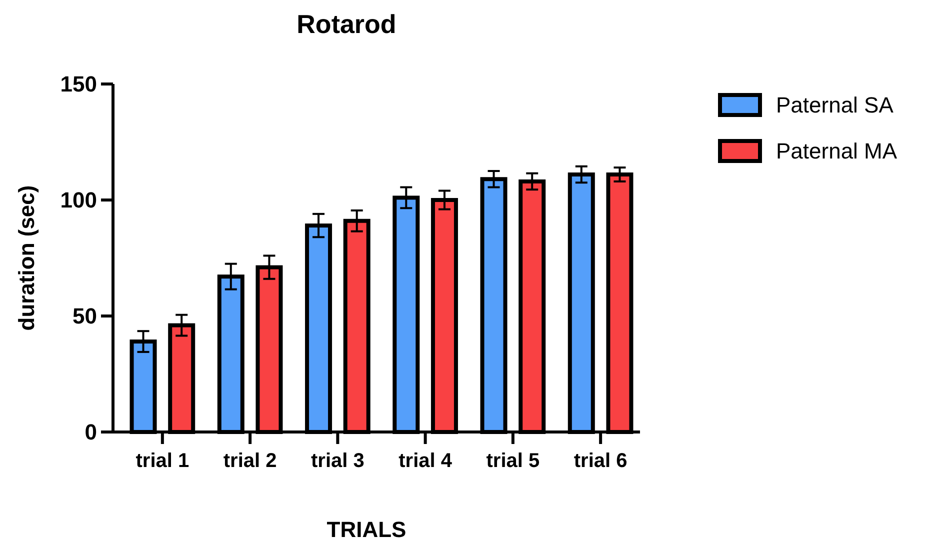 Image resolution: width=941 pixels, height=547 pixels. What do you see at coordinates (26, 258) in the screenshot?
I see `y-axis-title: duration (sec)` at bounding box center [26, 258].